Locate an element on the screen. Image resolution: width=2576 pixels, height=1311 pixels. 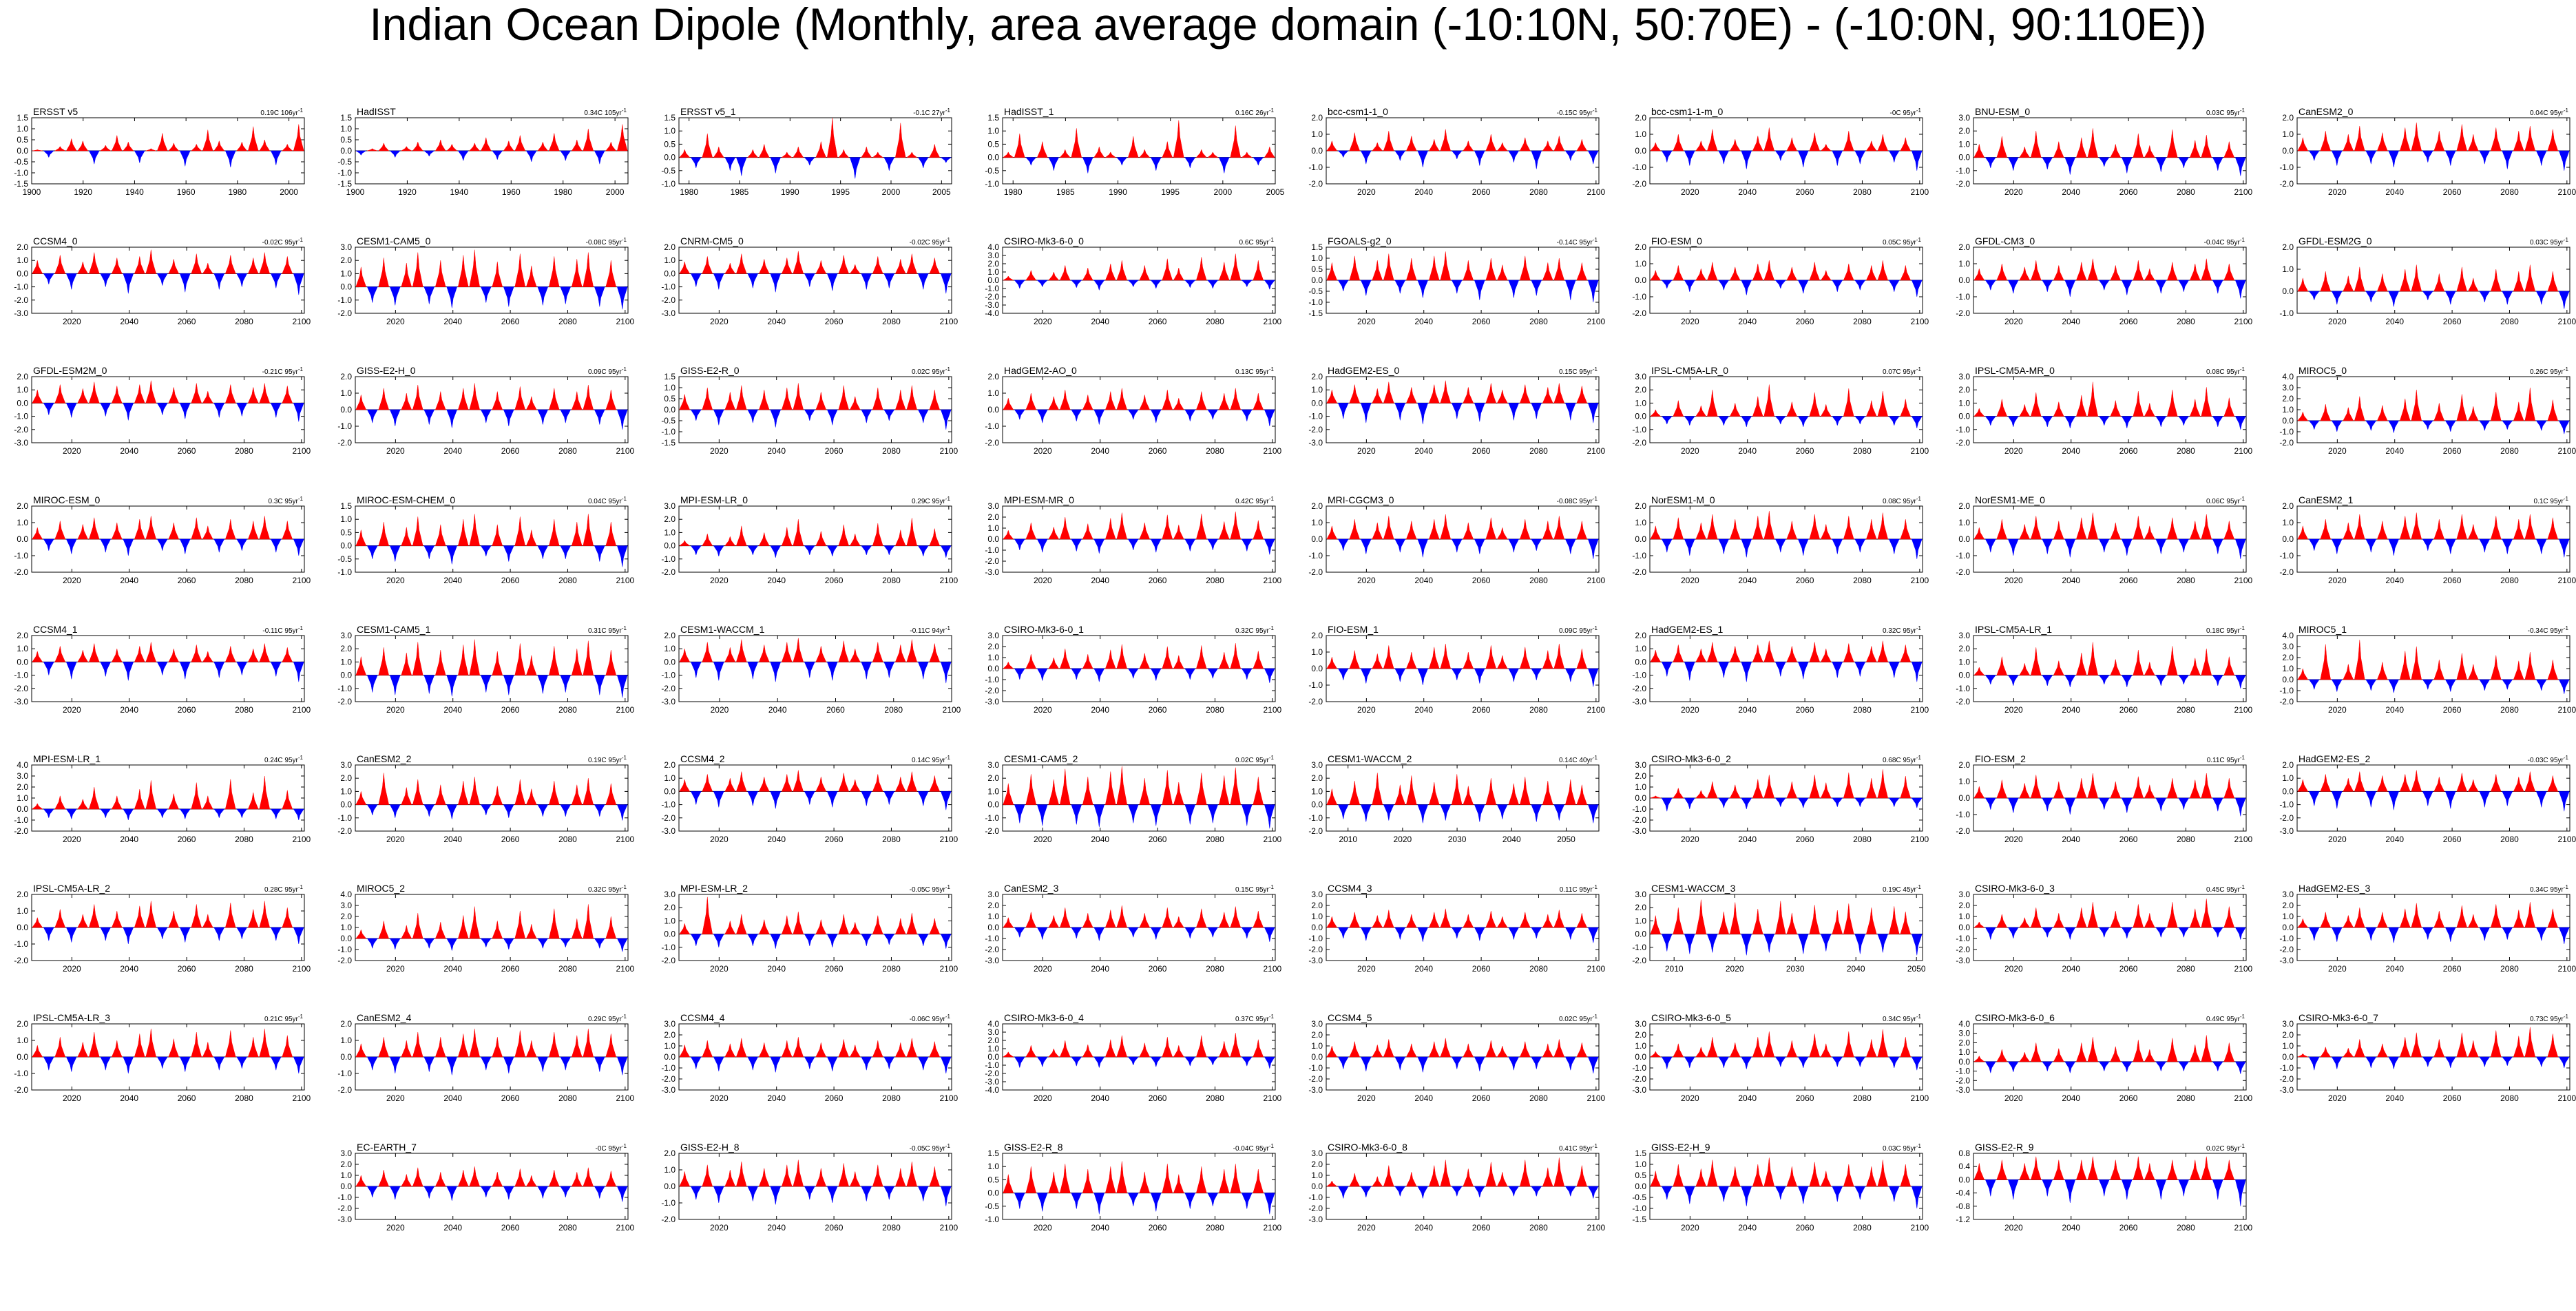
y-tick-label: -2.0 is located at coordinates (992, 831).